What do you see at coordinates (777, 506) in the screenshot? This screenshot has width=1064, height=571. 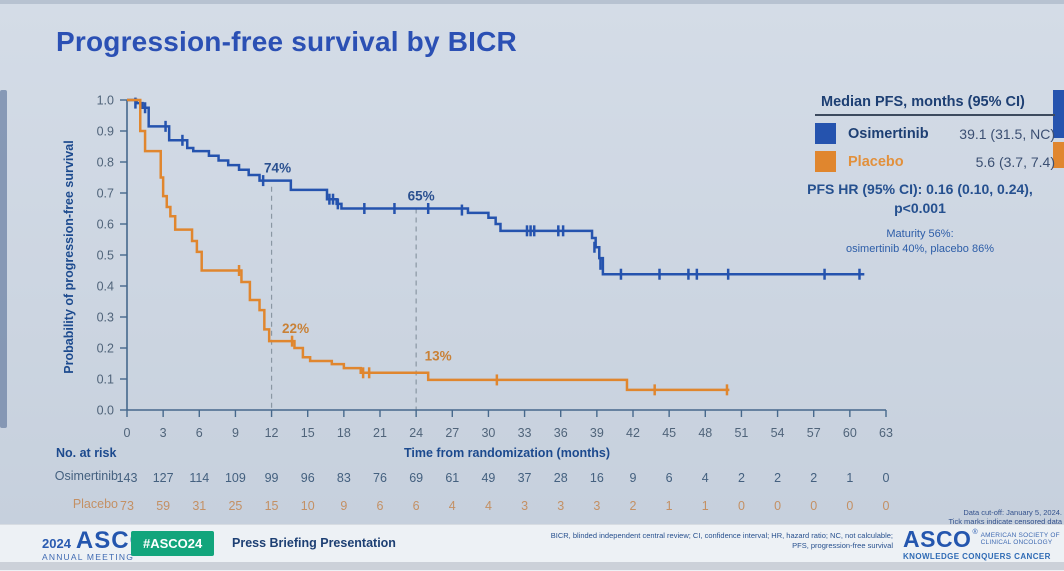 I see `risk-count-placebo: 0` at bounding box center [777, 506].